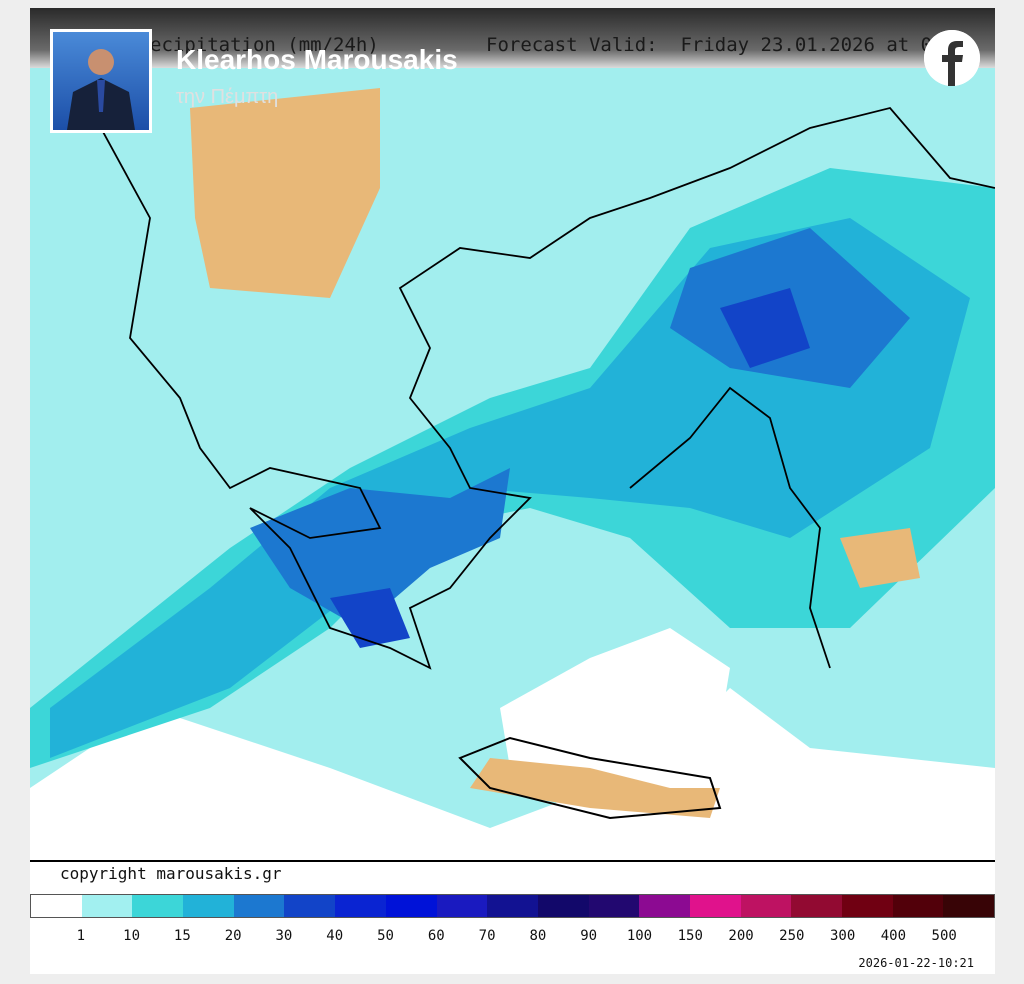  What do you see at coordinates (132, 936) in the screenshot?
I see `scale-label: 10` at bounding box center [132, 936].